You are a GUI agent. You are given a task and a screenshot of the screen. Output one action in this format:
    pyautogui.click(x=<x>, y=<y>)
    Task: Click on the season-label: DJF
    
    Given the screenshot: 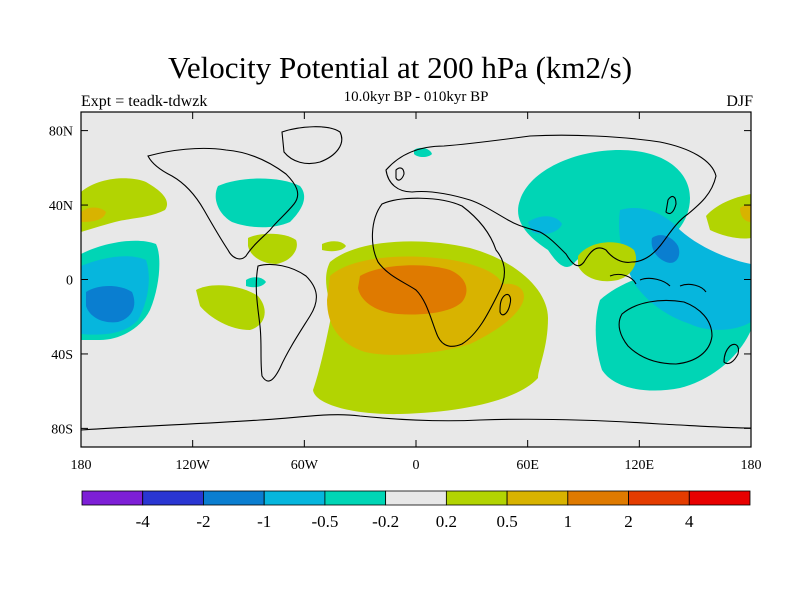 What is the action you would take?
    pyautogui.click(x=739, y=101)
    